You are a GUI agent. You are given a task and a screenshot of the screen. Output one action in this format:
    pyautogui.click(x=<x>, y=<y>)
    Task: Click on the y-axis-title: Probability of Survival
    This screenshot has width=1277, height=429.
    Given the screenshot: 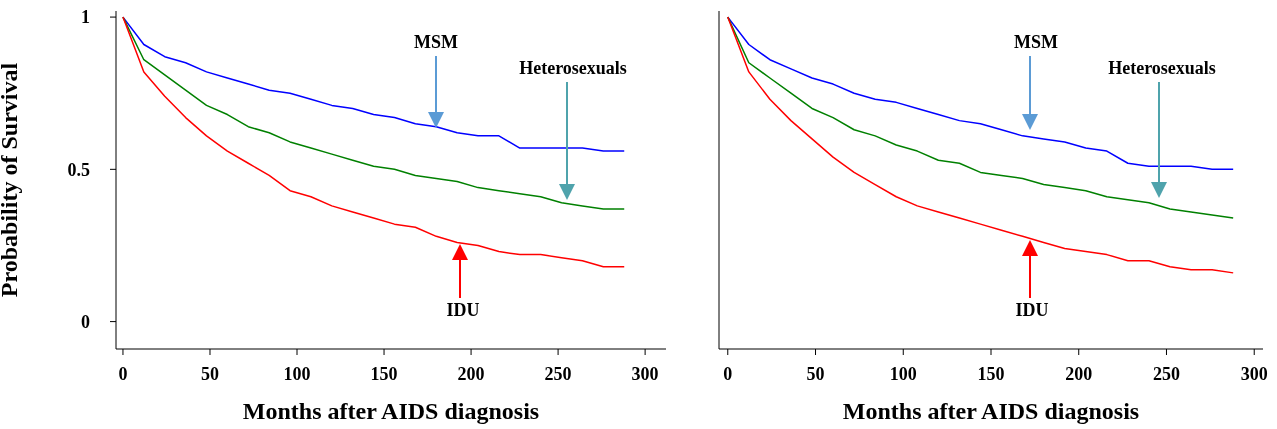 What is the action you would take?
    pyautogui.click(x=11, y=180)
    